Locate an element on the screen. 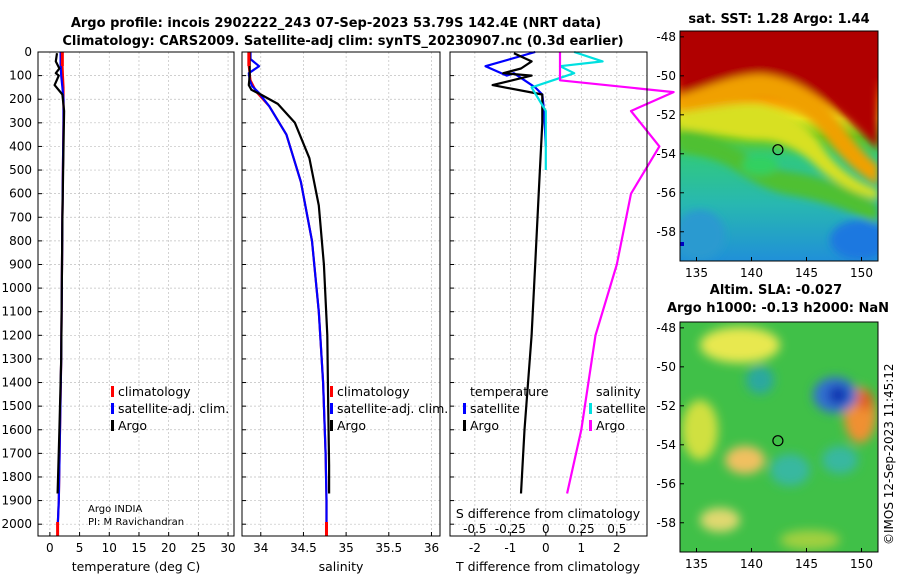  depth-tick-label: 1600 is located at coordinates (16, 430).